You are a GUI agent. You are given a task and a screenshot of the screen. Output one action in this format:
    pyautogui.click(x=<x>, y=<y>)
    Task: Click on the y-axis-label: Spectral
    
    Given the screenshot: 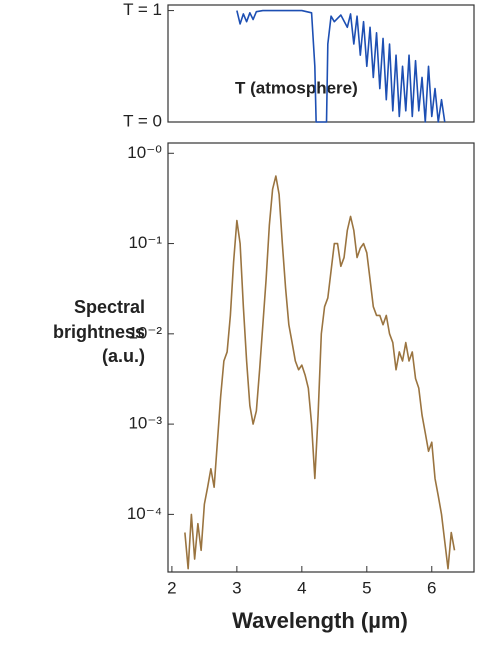 What is the action you would take?
    pyautogui.click(x=109, y=307)
    